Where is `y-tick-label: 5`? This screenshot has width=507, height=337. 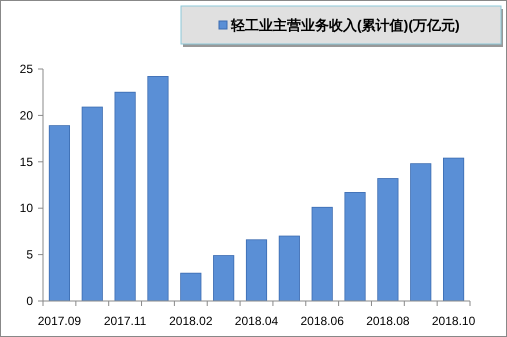 y-tick-label: 5 is located at coordinates (30, 255).